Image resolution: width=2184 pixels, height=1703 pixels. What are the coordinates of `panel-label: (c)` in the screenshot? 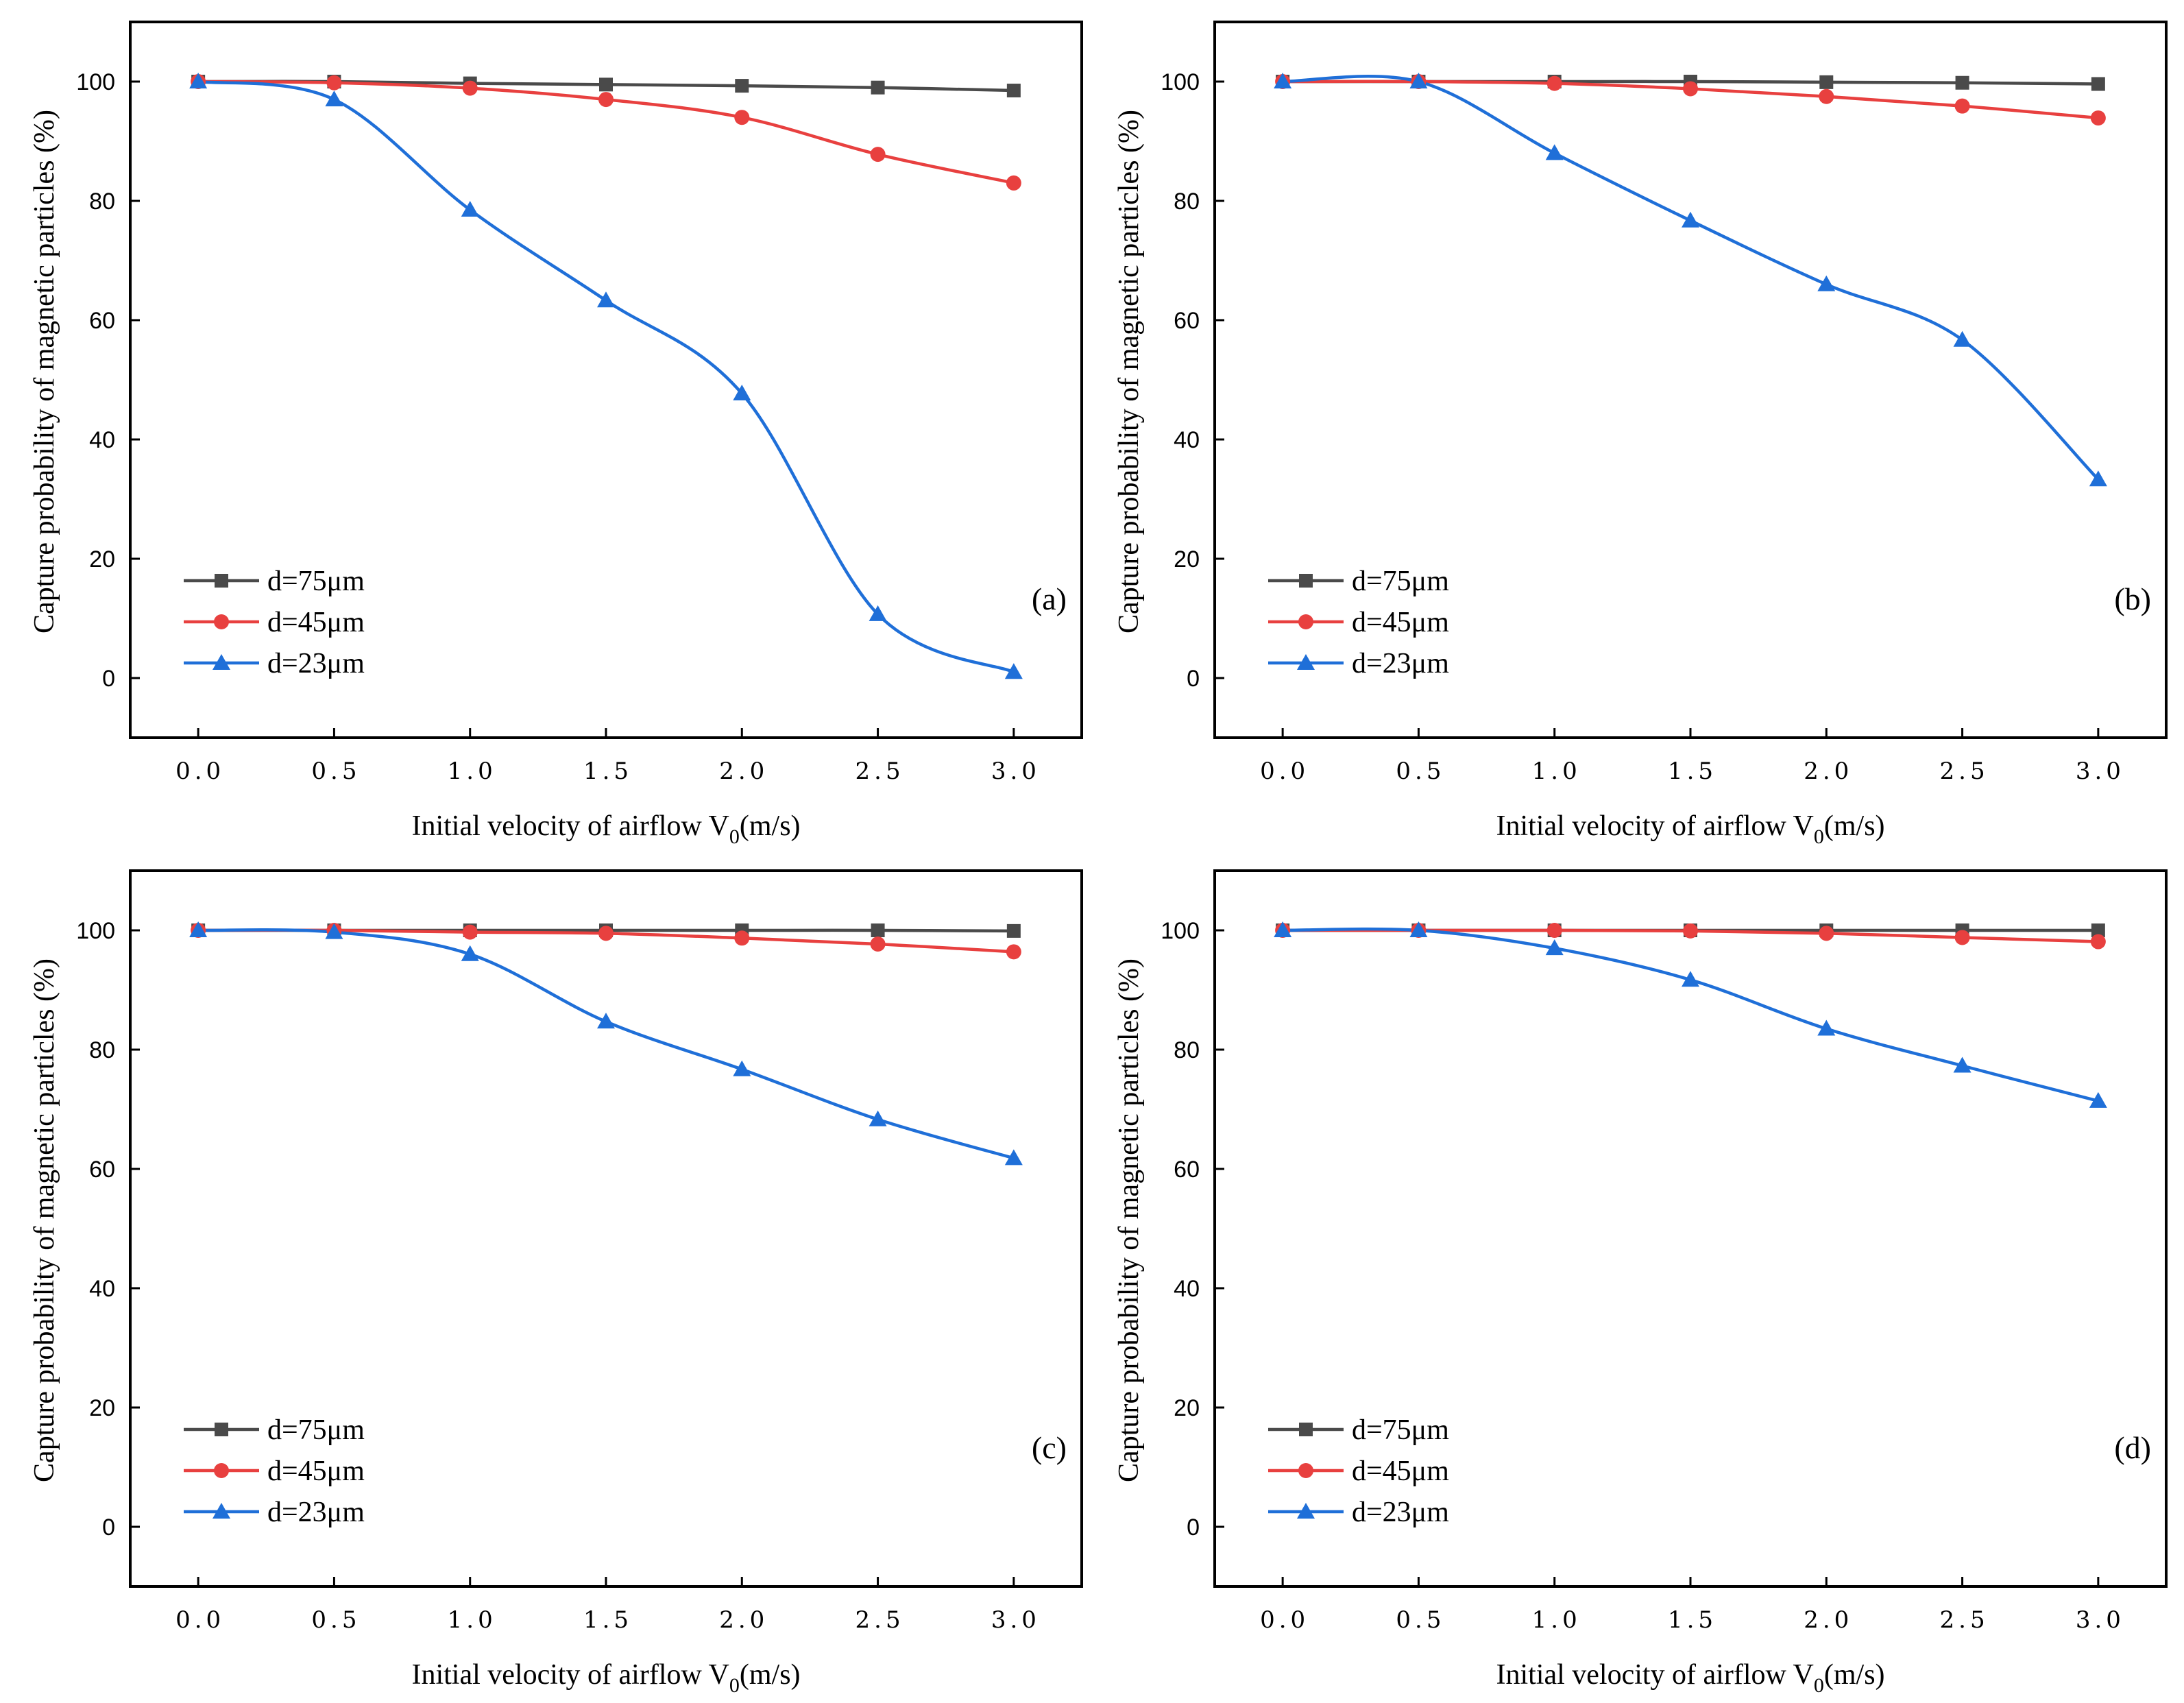 It's located at (1049, 1448).